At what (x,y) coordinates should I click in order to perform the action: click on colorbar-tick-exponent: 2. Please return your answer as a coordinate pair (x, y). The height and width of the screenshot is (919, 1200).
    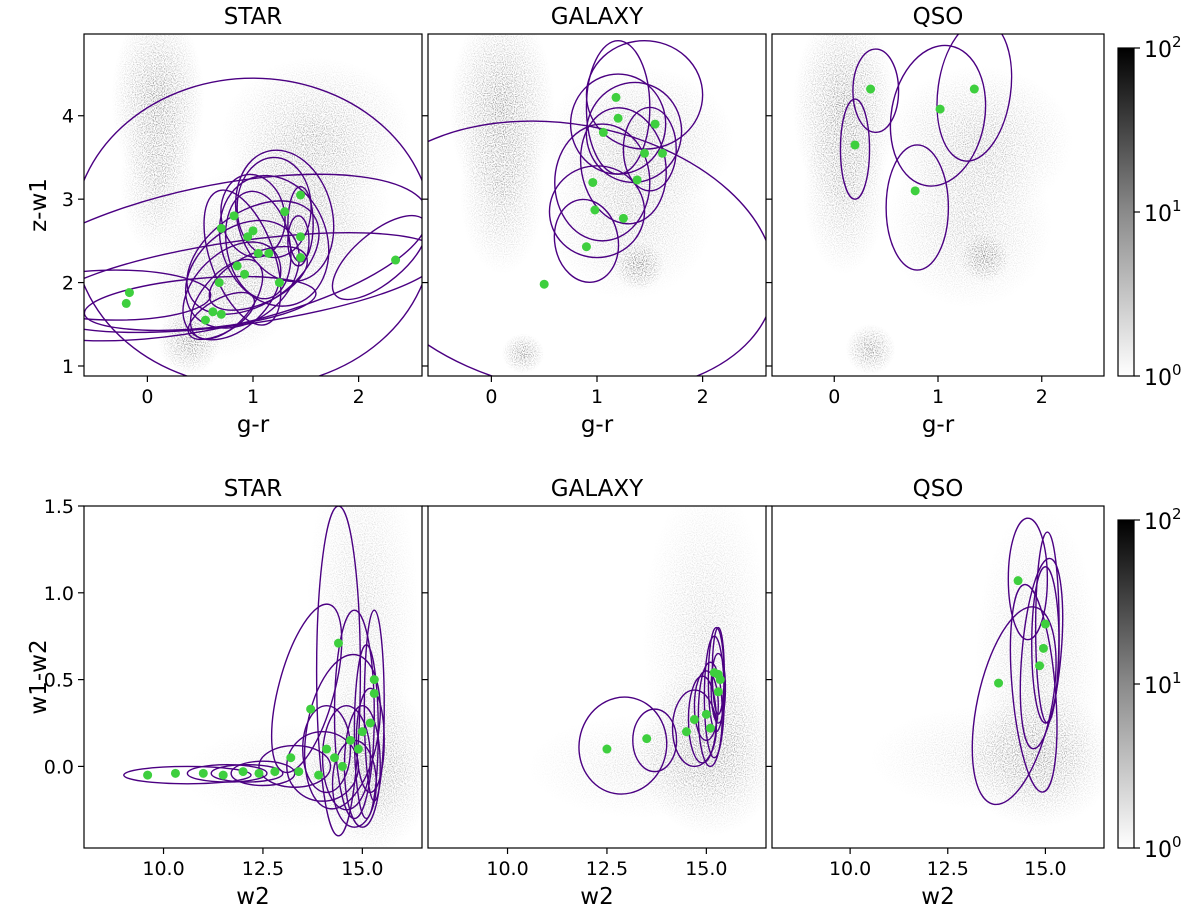
    Looking at the image, I should click on (1177, 514).